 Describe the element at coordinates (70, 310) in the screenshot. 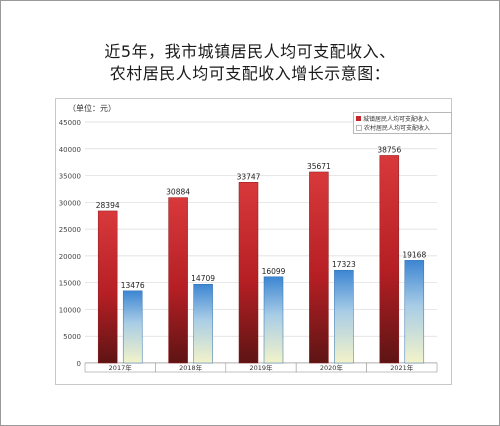

I see `y-tick-label: 10000` at that location.